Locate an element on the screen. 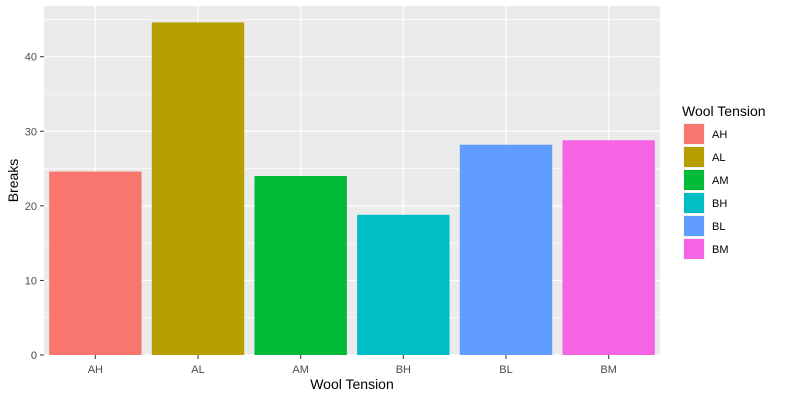 This screenshot has width=786, height=400. legend-label: BH is located at coordinates (719, 204).